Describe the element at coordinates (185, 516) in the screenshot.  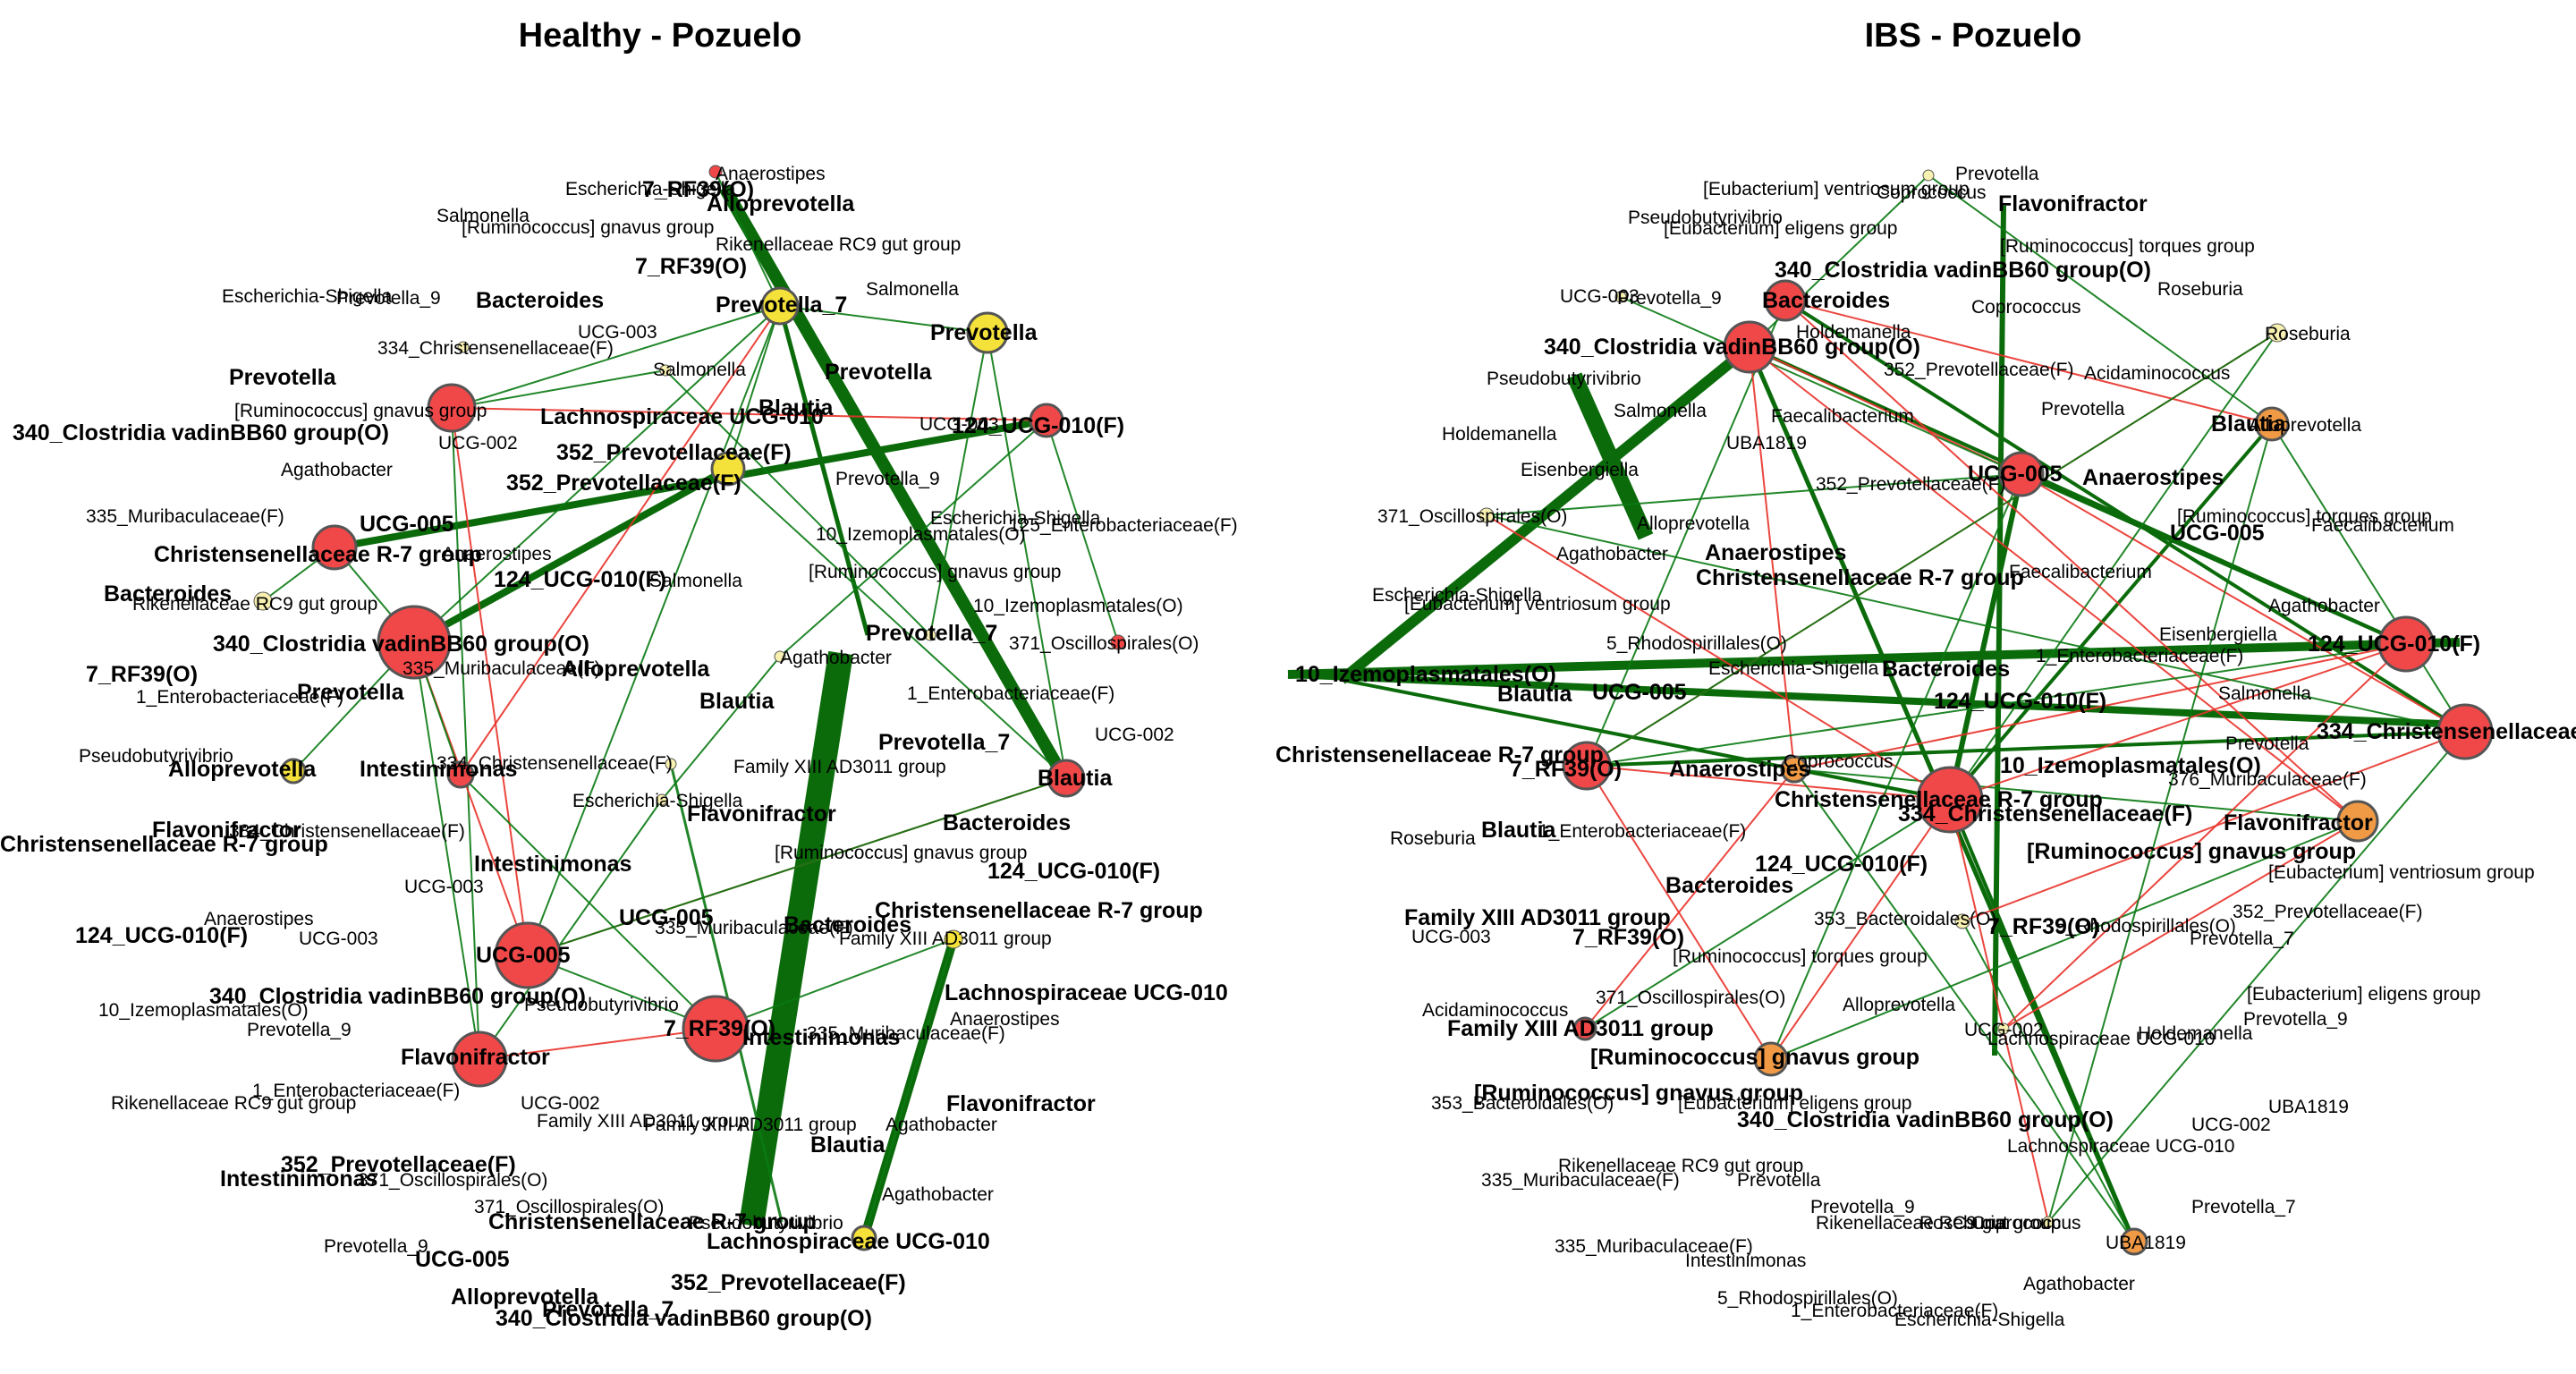
I see `node-label: 335_Muribaculaceae(F)` at that location.